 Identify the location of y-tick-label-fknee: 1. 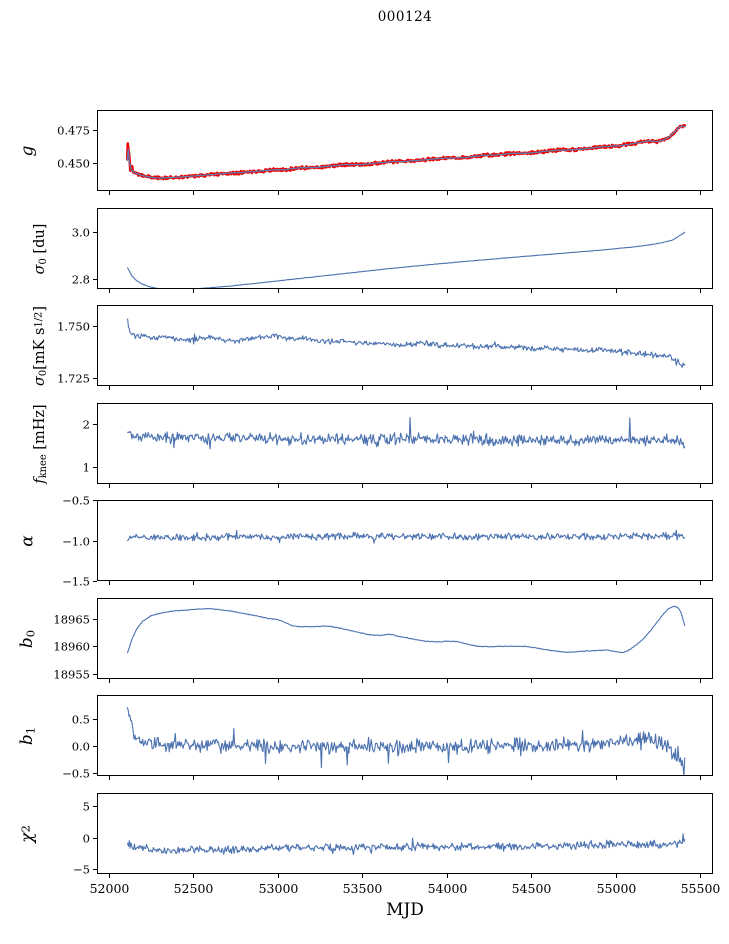
(86, 468).